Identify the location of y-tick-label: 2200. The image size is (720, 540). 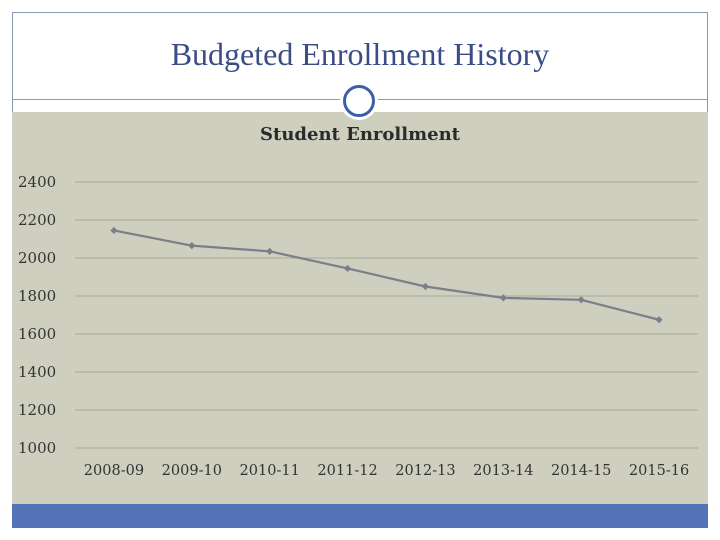
(37, 220).